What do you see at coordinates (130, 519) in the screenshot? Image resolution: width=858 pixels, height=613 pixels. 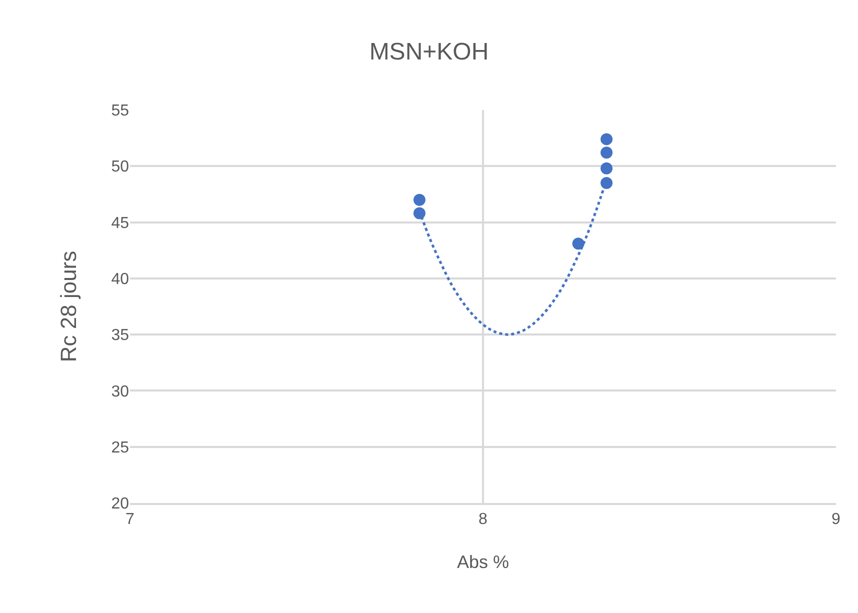 I see `x-tick-label: 7` at bounding box center [130, 519].